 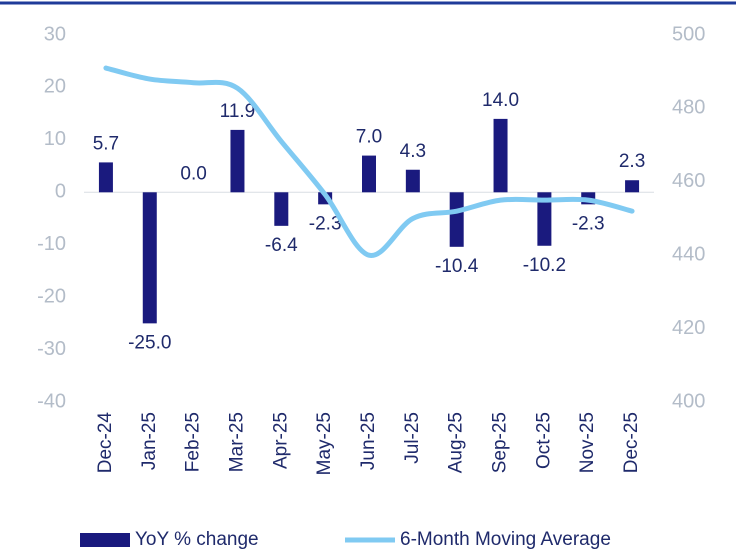 What do you see at coordinates (149, 441) in the screenshot?
I see `x-tick-label: Jan-25` at bounding box center [149, 441].